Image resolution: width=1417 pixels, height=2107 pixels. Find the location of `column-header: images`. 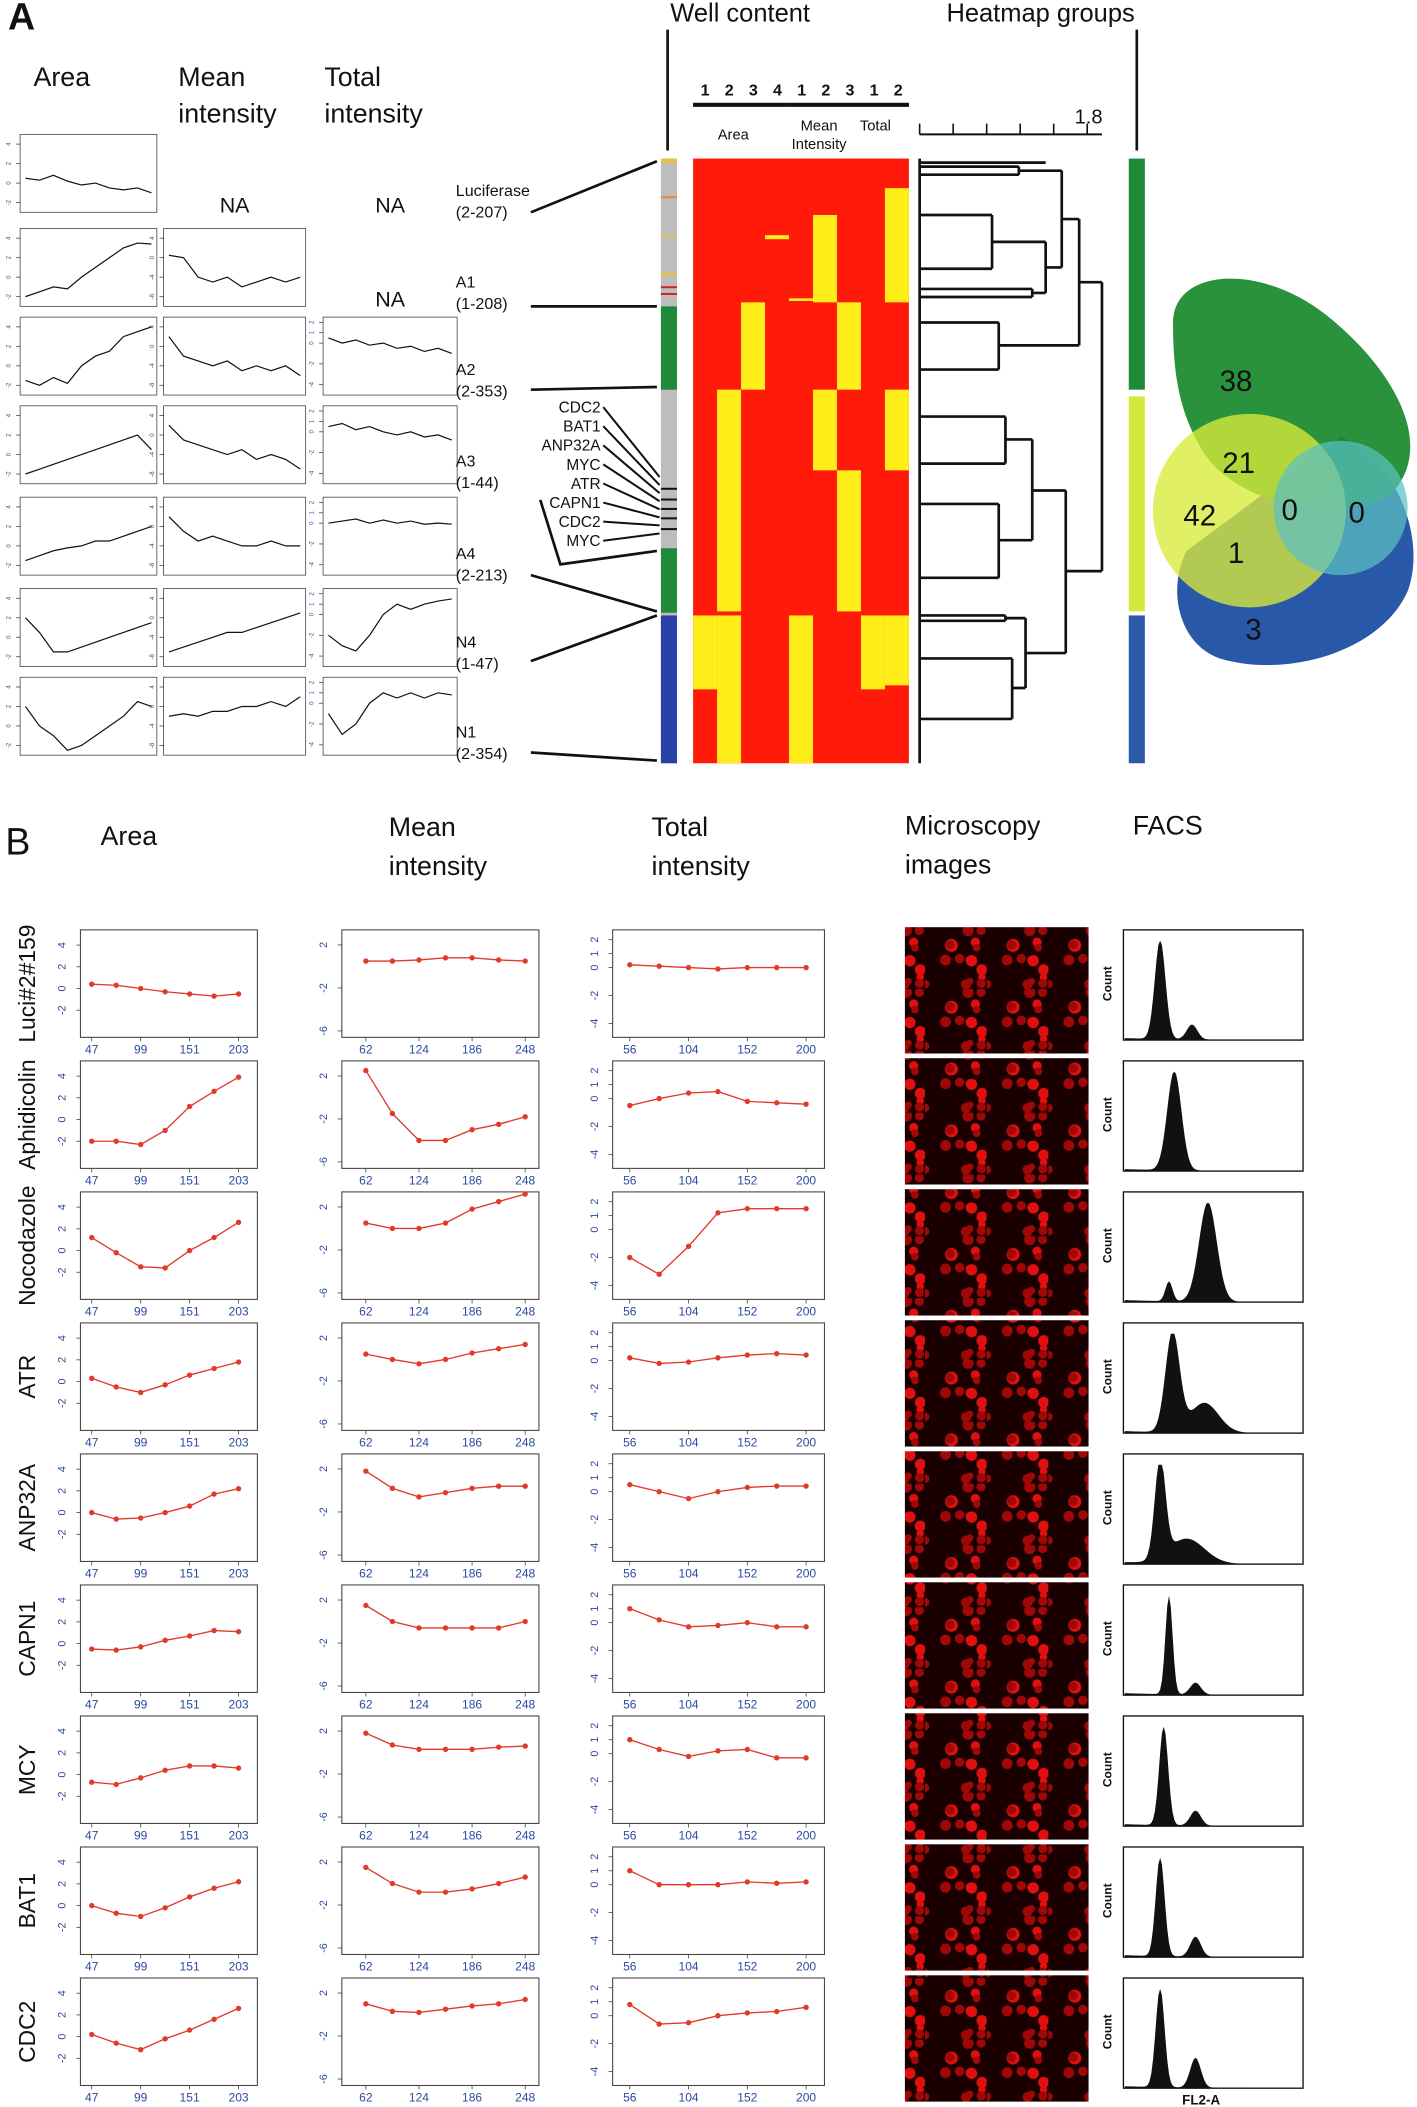

column-header: images is located at coordinates (948, 864).